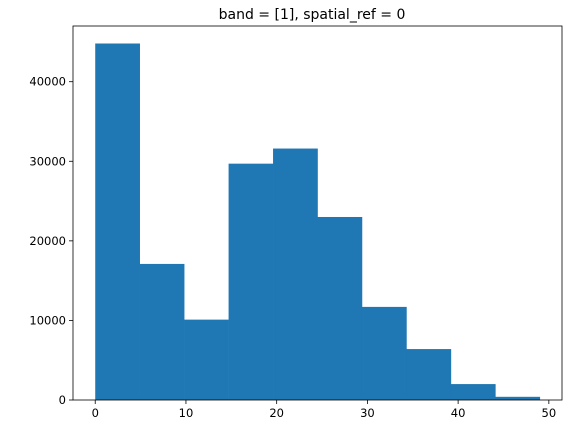  I want to click on y-axis: 0 10000 20000 30000 40000, so click(51, 241).